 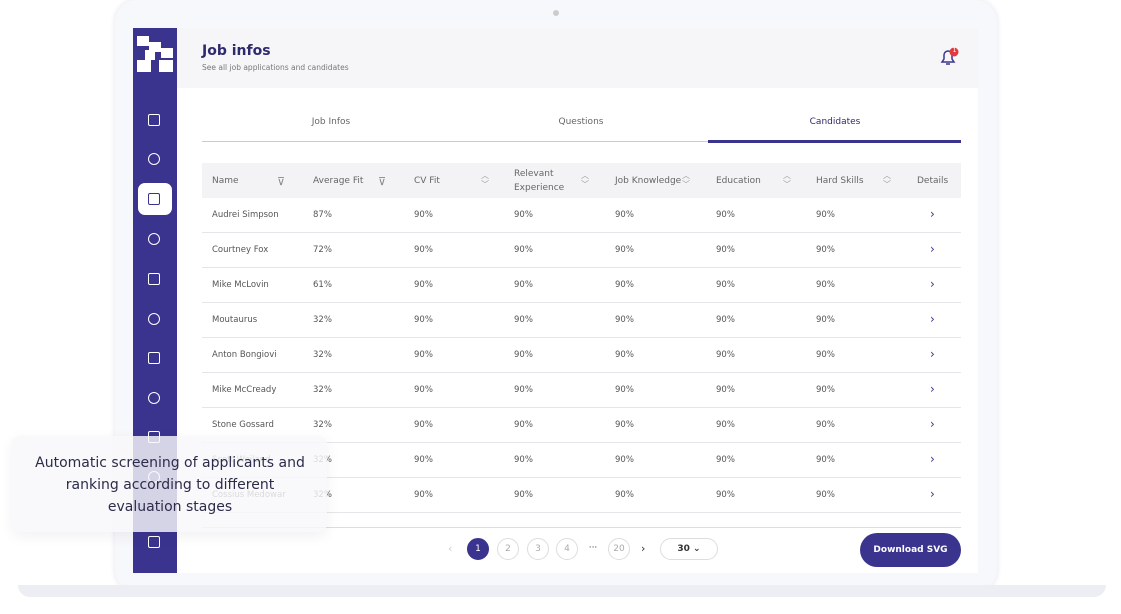 What do you see at coordinates (643, 548) in the screenshot?
I see `next-arrow: ›` at bounding box center [643, 548].